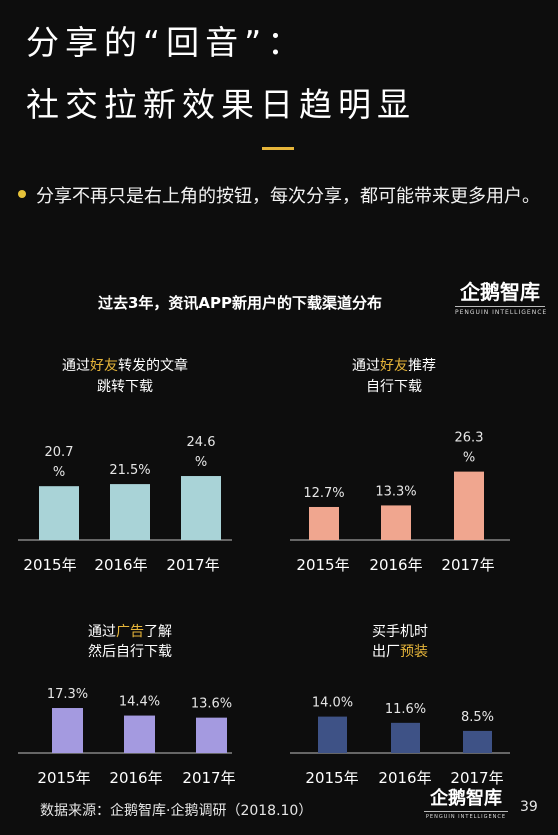  Describe the element at coordinates (139, 702) in the screenshot. I see `bar-value-label: 14.4%` at that location.